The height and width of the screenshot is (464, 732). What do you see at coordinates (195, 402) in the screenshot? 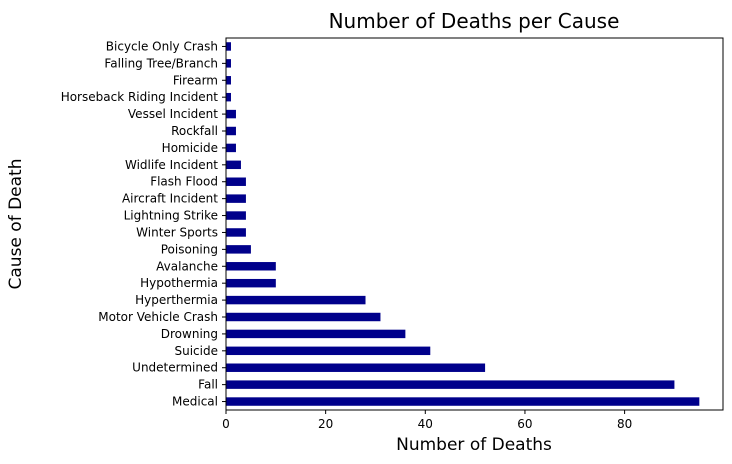
I see `y-tick-label: Medical` at bounding box center [195, 402].